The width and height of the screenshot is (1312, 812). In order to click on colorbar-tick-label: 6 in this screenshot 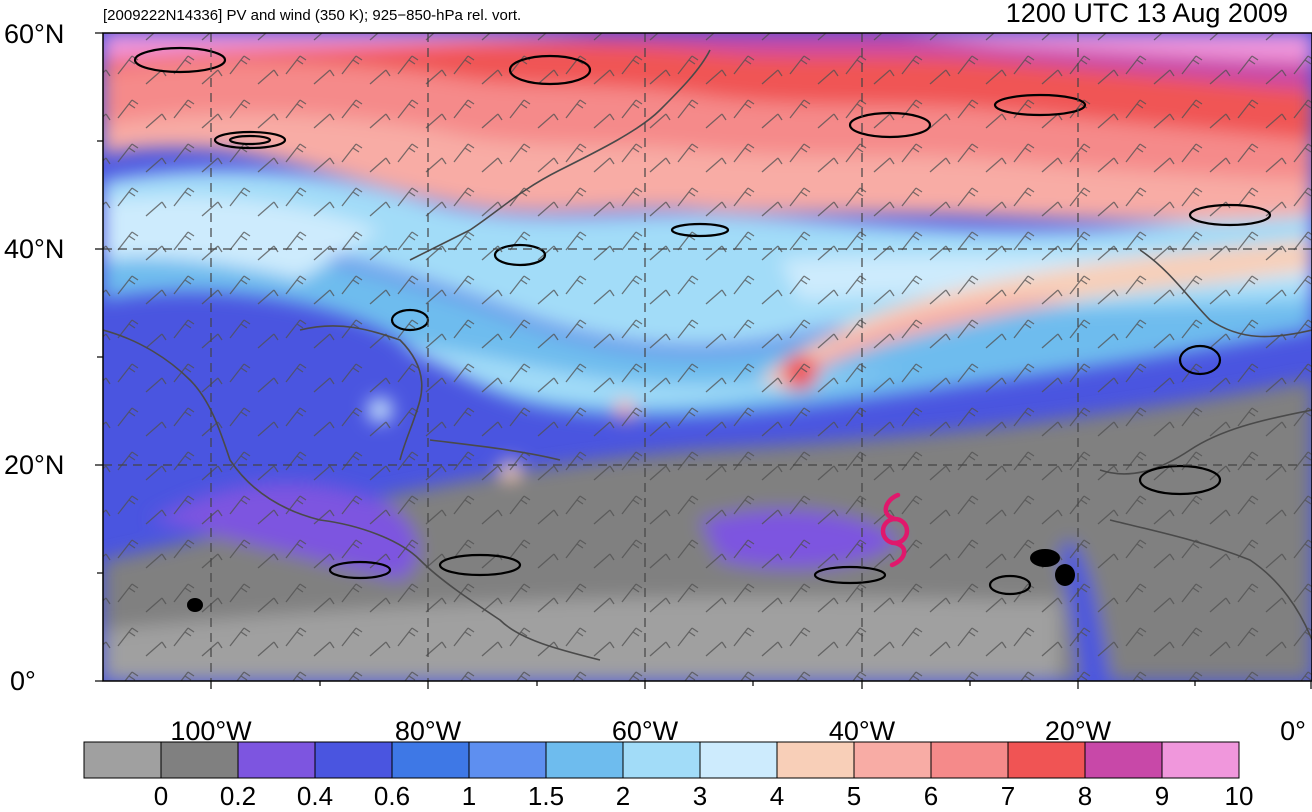, I will do `click(931, 796)`.